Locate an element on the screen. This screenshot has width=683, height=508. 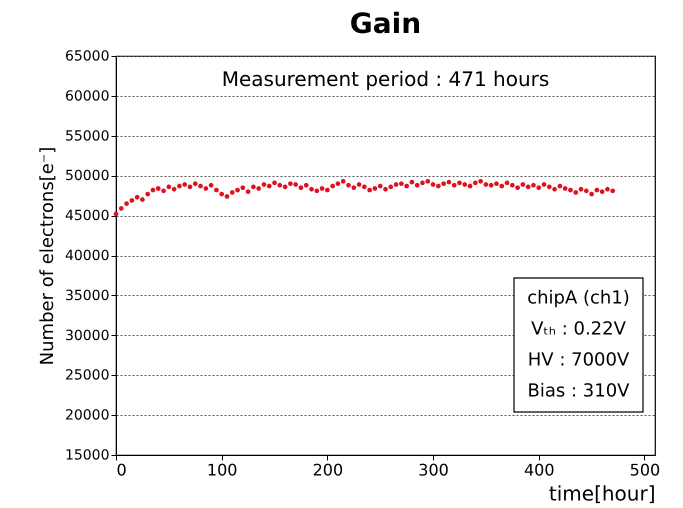
y-tick-label: 15000 is located at coordinates (87, 456).